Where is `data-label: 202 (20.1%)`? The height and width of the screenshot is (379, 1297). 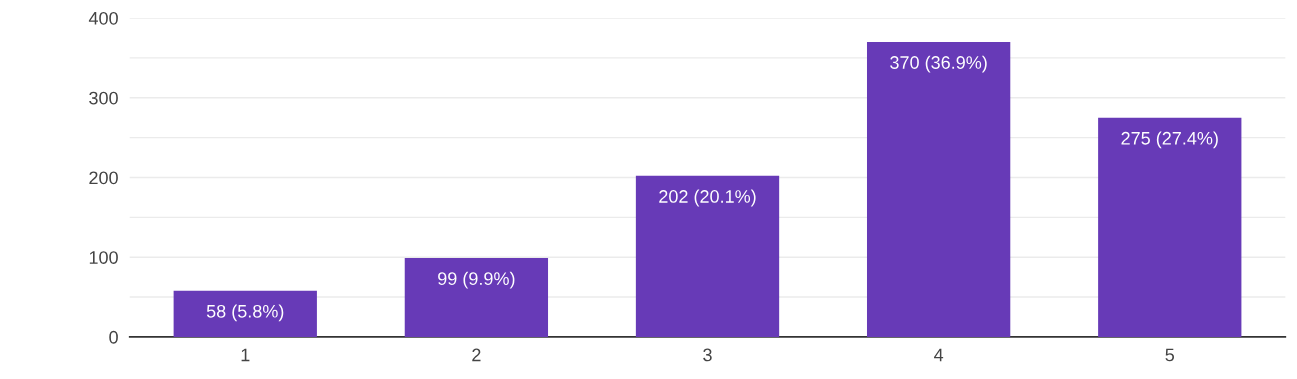
data-label: 202 (20.1%) is located at coordinates (707, 198).